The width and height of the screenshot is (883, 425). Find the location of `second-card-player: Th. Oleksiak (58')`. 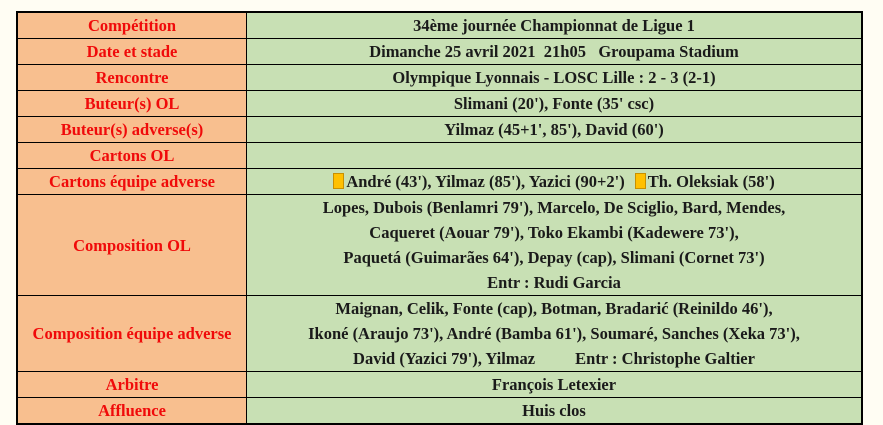

second-card-player: Th. Oleksiak (58') is located at coordinates (711, 181).